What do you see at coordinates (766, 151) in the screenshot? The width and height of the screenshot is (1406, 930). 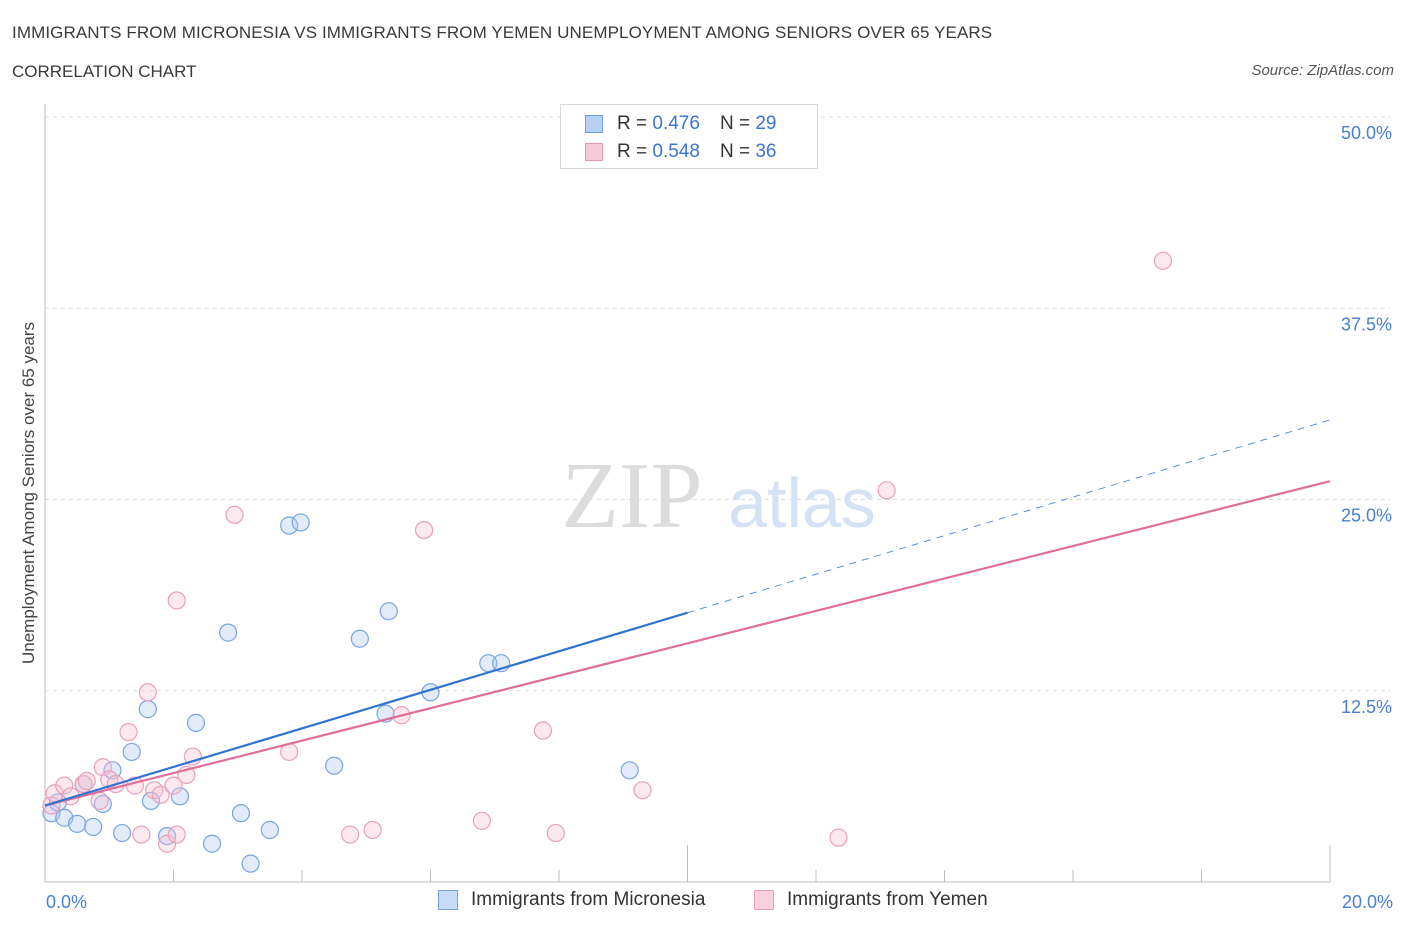 I see `legend-n-value: 36` at bounding box center [766, 151].